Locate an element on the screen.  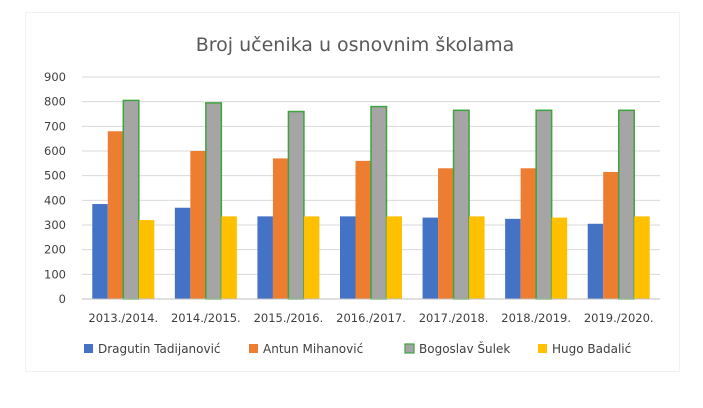
x-tick-label: 2019./2020. is located at coordinates (619, 318).